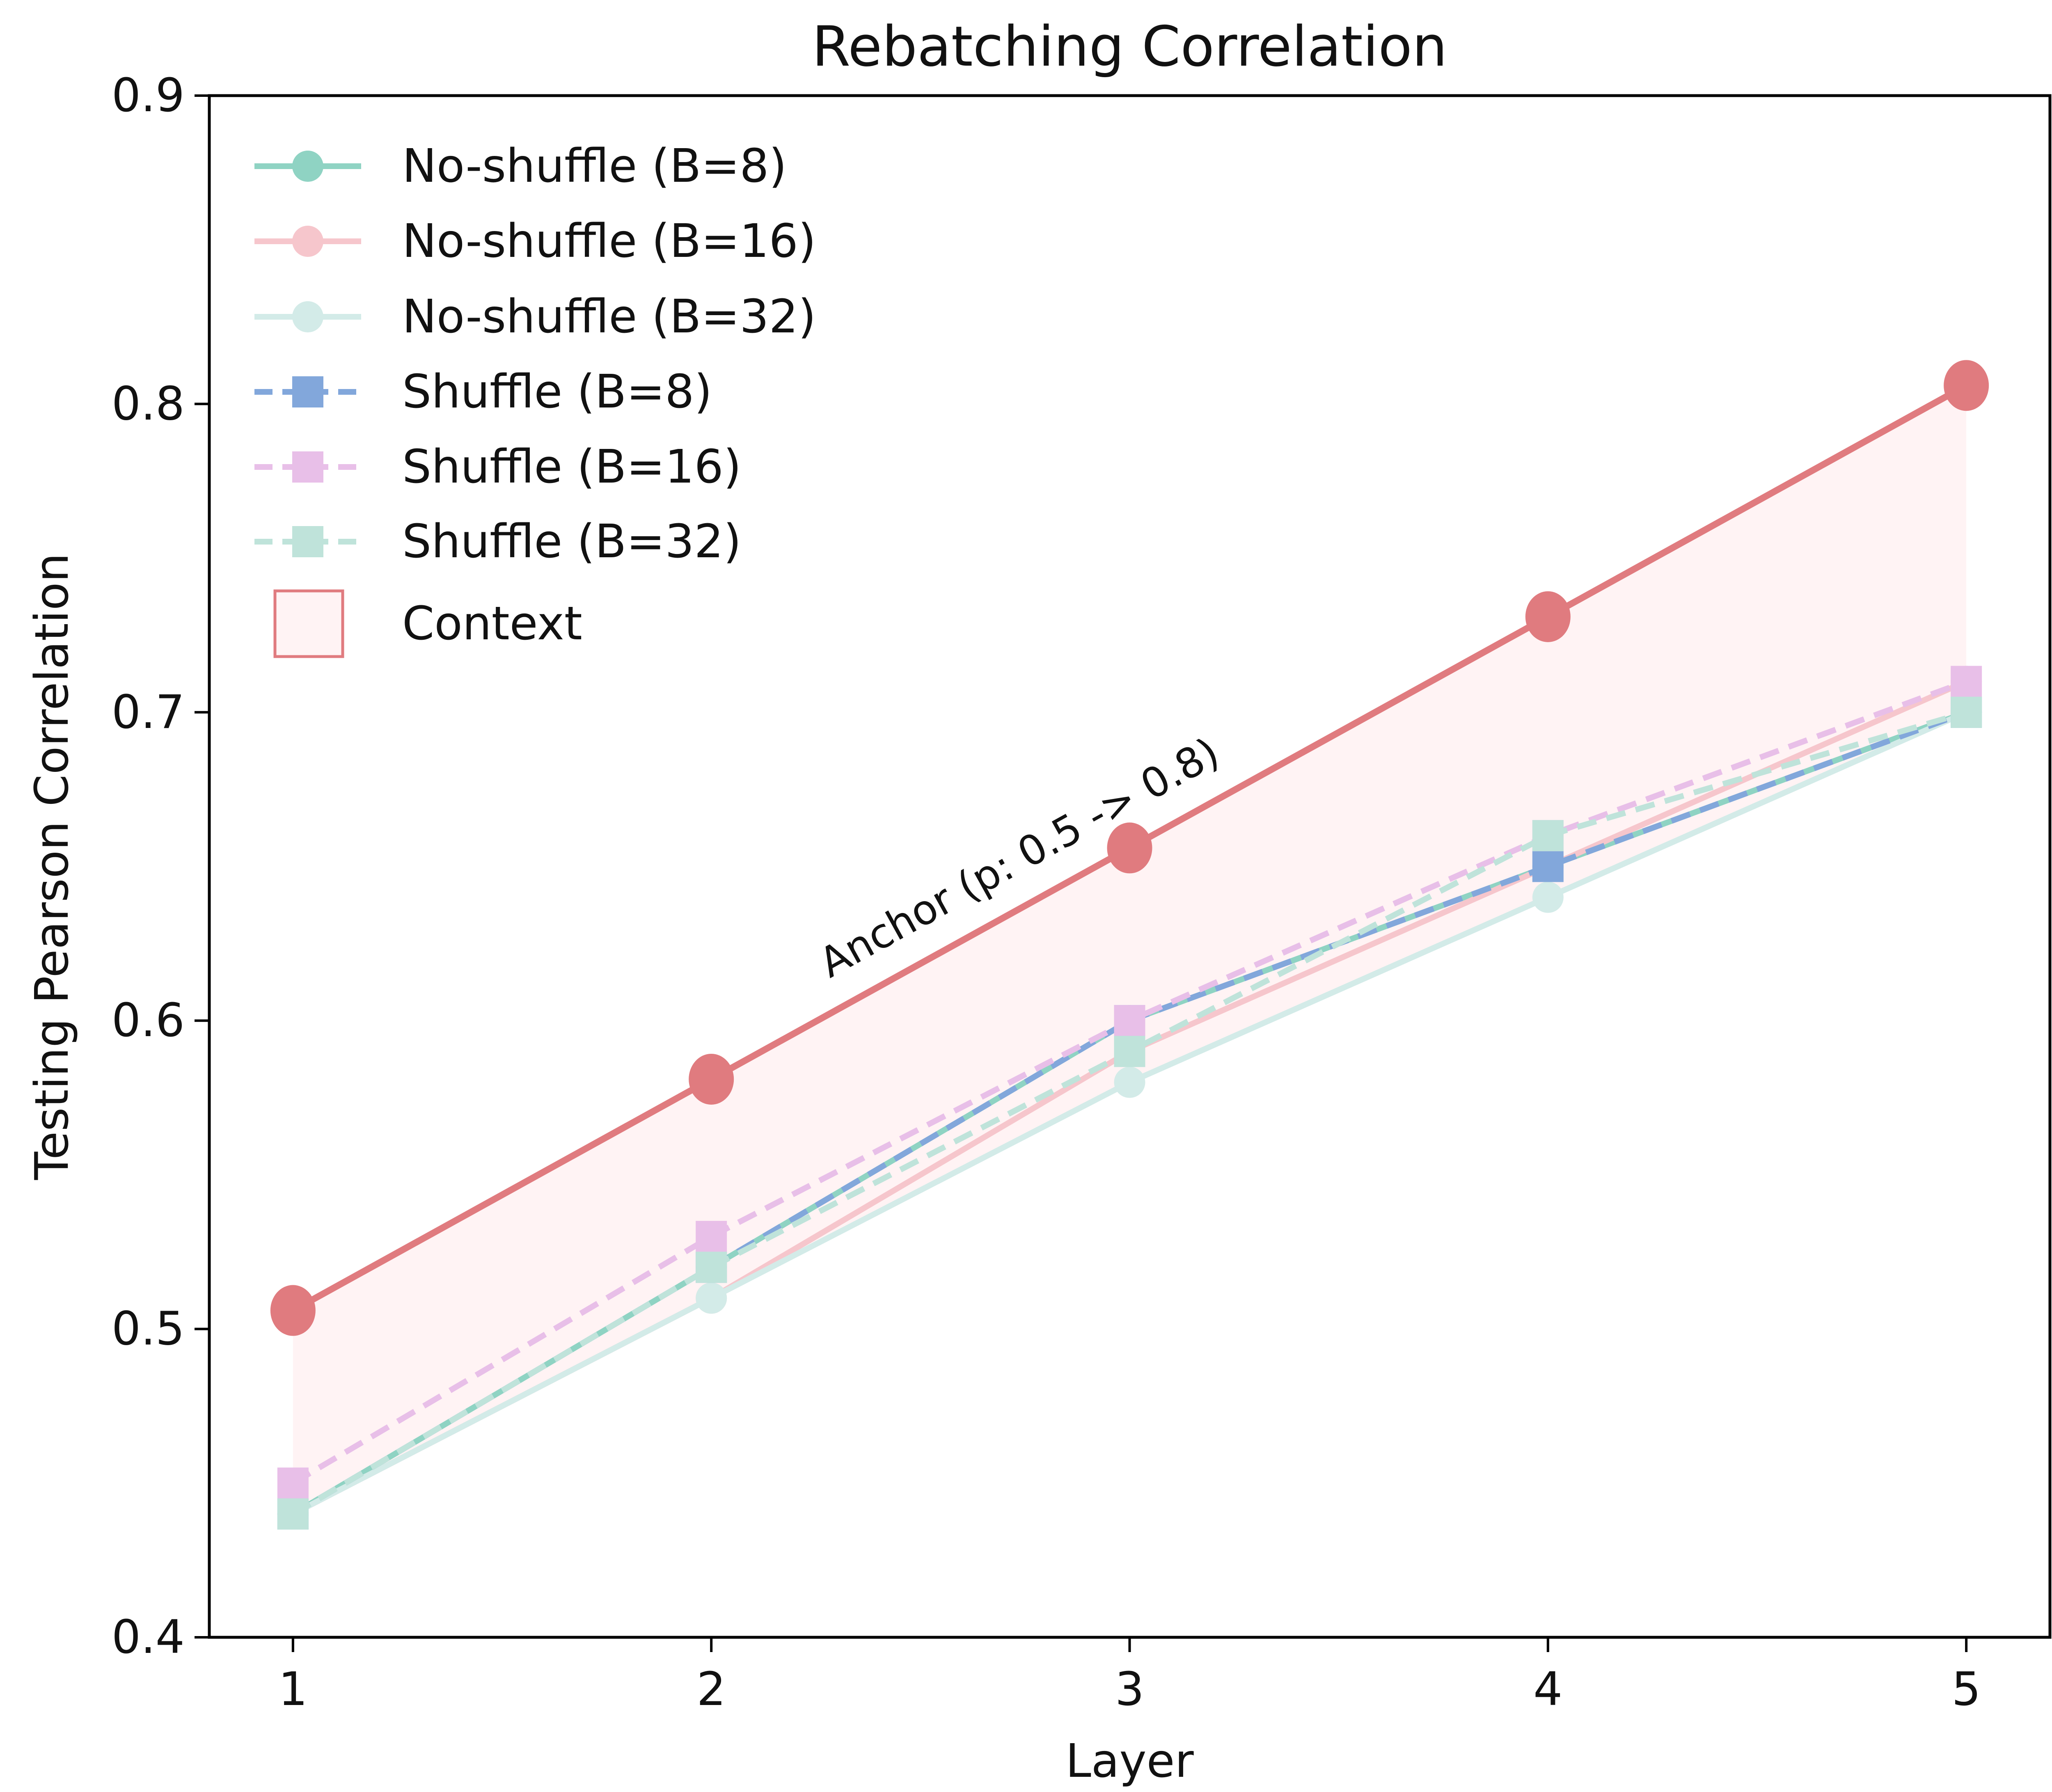 This screenshot has height=1792, width=2052. What do you see at coordinates (594, 166) in the screenshot?
I see `legend-label: No-shuffle (B=8)` at bounding box center [594, 166].